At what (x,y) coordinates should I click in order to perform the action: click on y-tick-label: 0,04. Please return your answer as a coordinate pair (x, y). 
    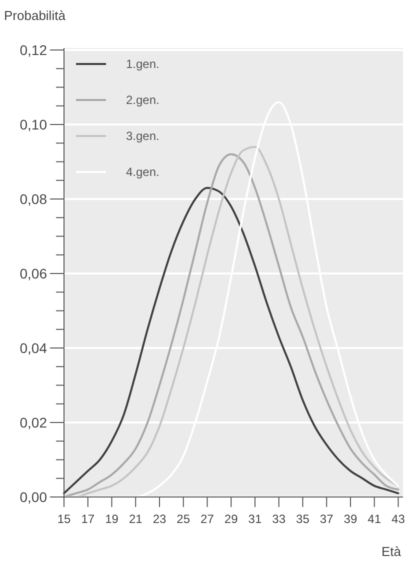
    Looking at the image, I should click on (34, 348).